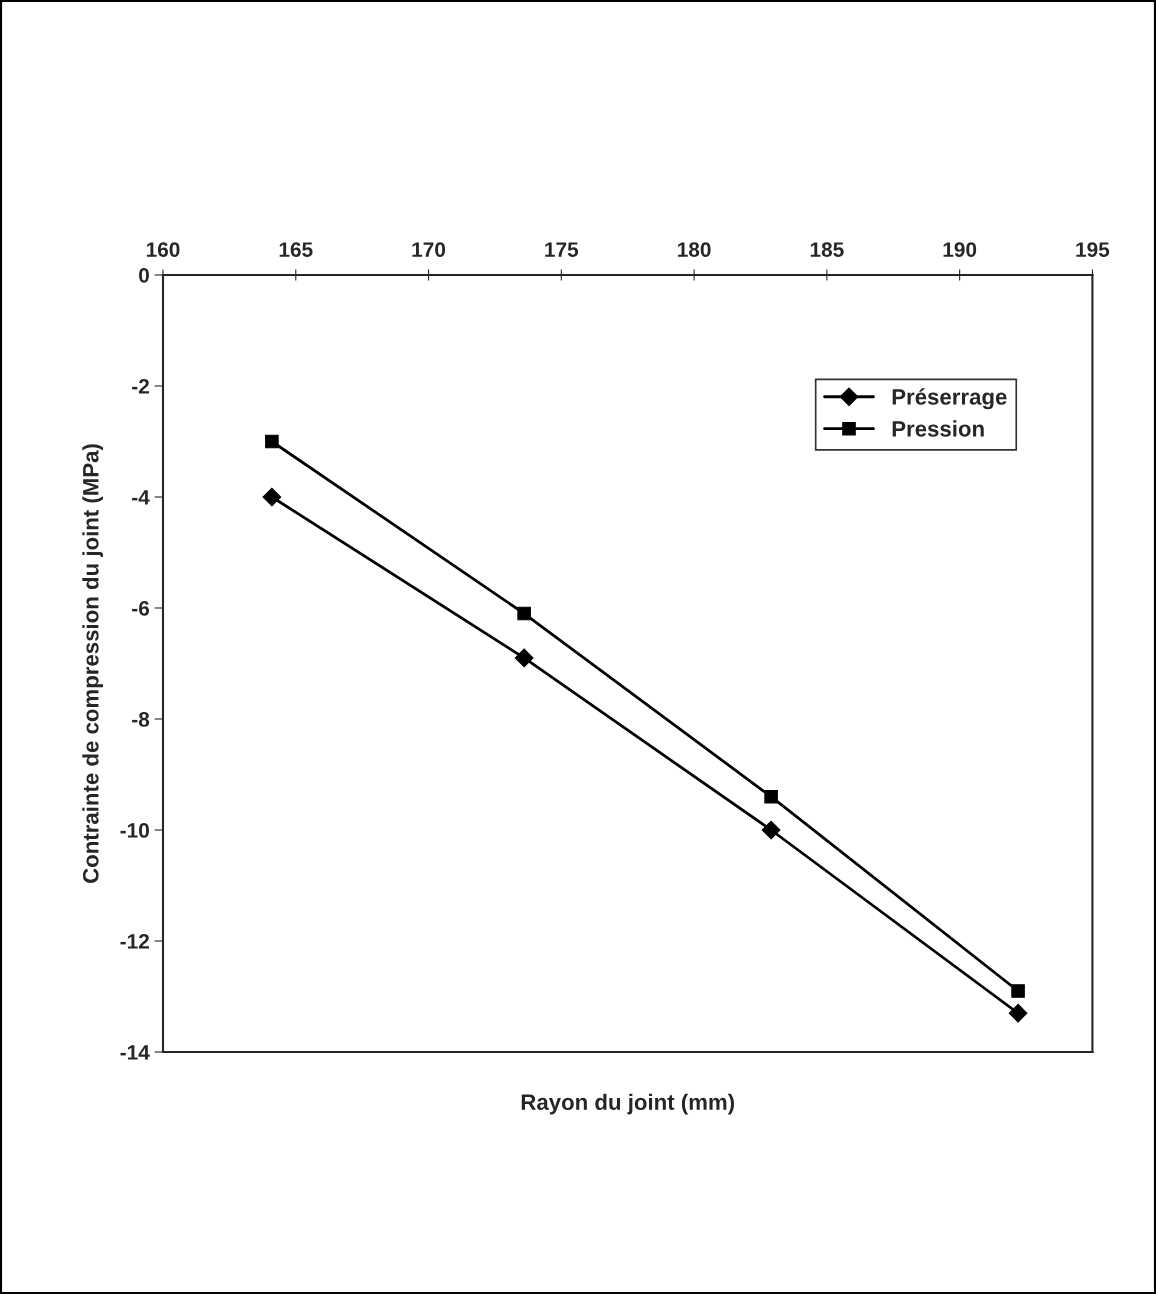 The height and width of the screenshot is (1294, 1156). Describe the element at coordinates (949, 399) in the screenshot. I see `legend-label: Préserrage` at that location.